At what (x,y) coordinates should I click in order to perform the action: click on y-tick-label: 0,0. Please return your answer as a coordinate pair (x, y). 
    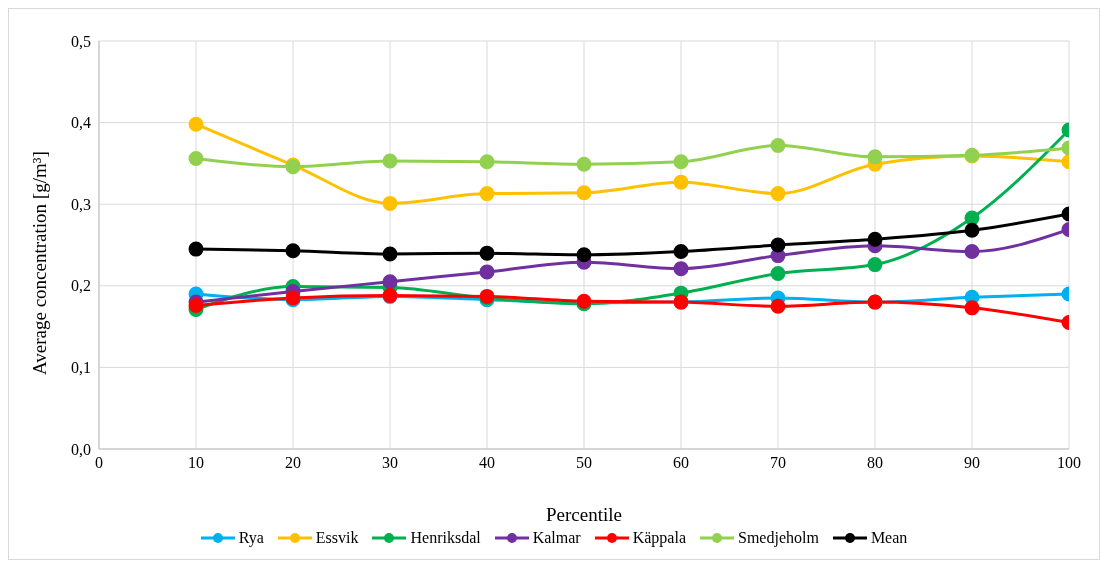
    Looking at the image, I should click on (81, 449).